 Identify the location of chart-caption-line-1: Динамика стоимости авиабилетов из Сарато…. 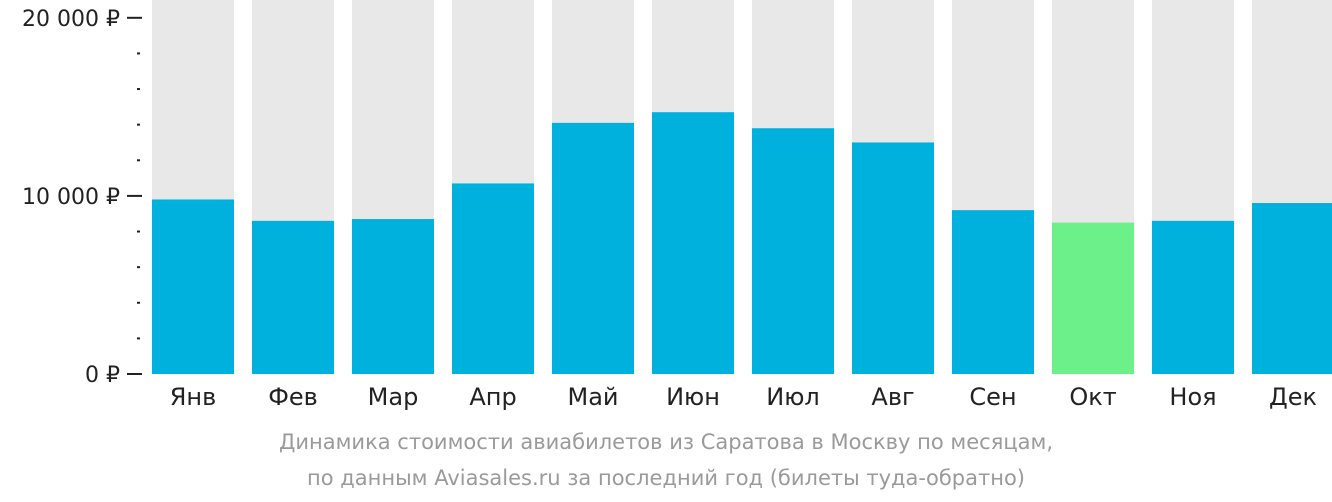
(666, 442).